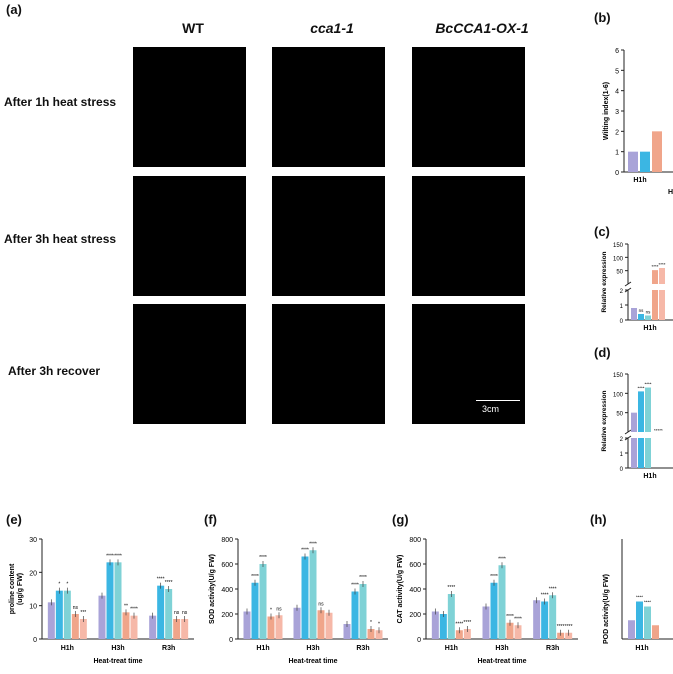  I want to click on y-axis-label: proline content(ug/g FW), so click(16, 588).